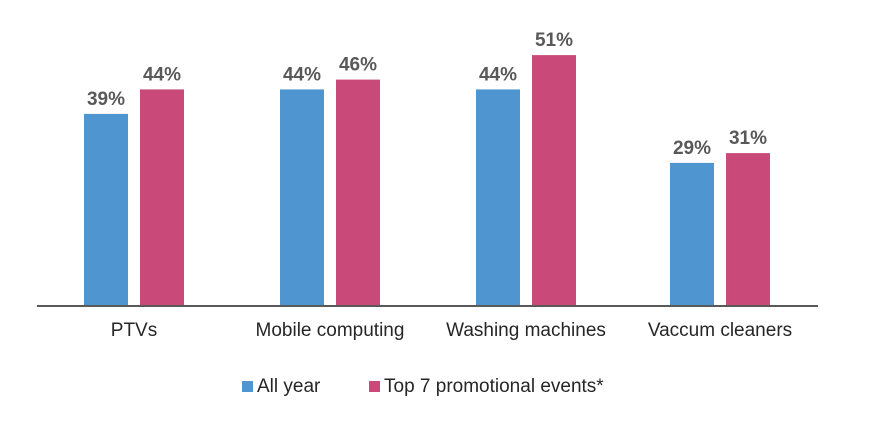 This screenshot has height=427, width=873. What do you see at coordinates (554, 40) in the screenshot?
I see `value-label-washing-machines-top-7-promotional-events: 51%` at bounding box center [554, 40].